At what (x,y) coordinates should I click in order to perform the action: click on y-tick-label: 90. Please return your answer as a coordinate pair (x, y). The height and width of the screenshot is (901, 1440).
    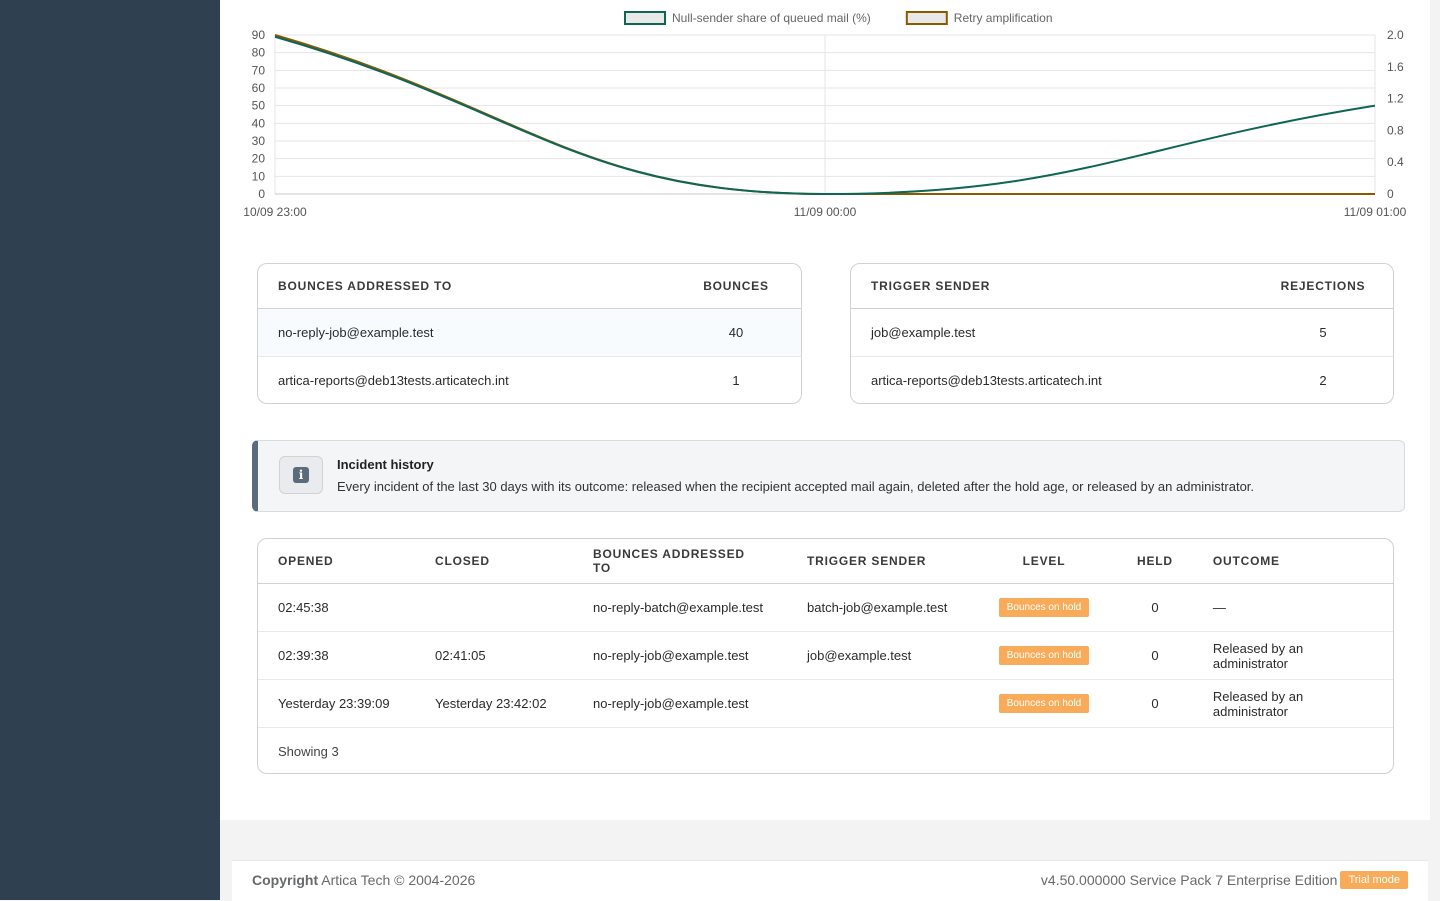
    Looking at the image, I should click on (259, 35).